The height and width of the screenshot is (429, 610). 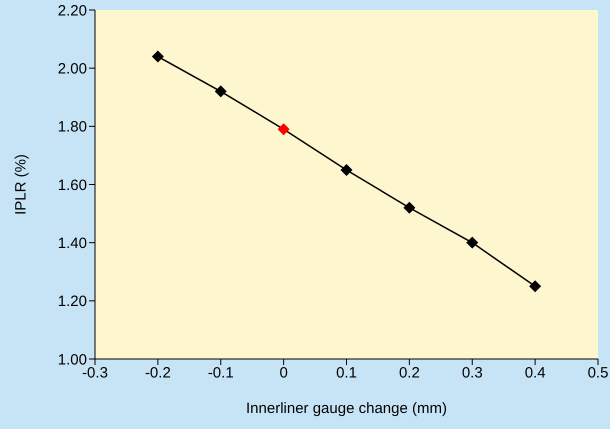 What do you see at coordinates (72, 11) in the screenshot?
I see `y-tick-label: 2.20` at bounding box center [72, 11].